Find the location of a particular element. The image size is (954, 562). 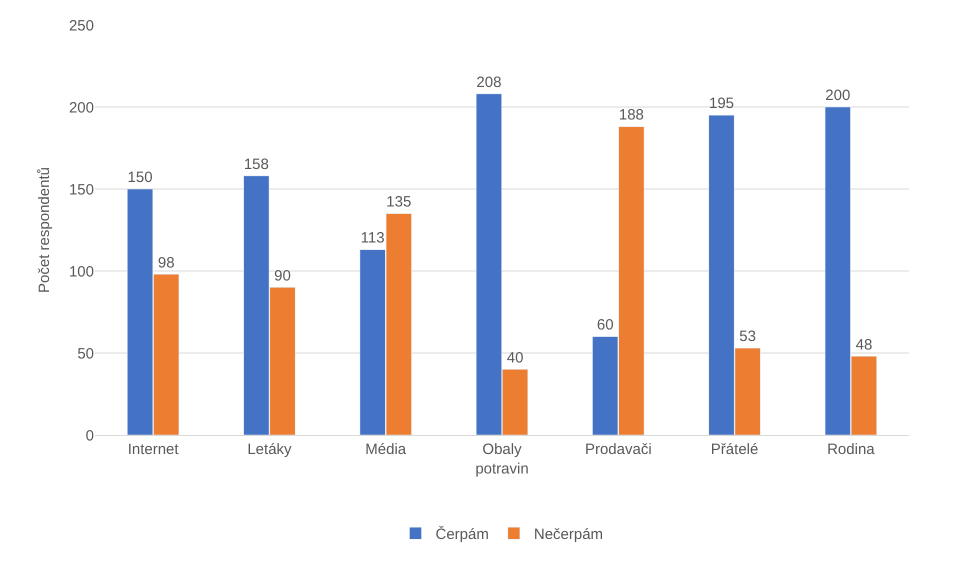

legend-label: Čerpám is located at coordinates (462, 534).